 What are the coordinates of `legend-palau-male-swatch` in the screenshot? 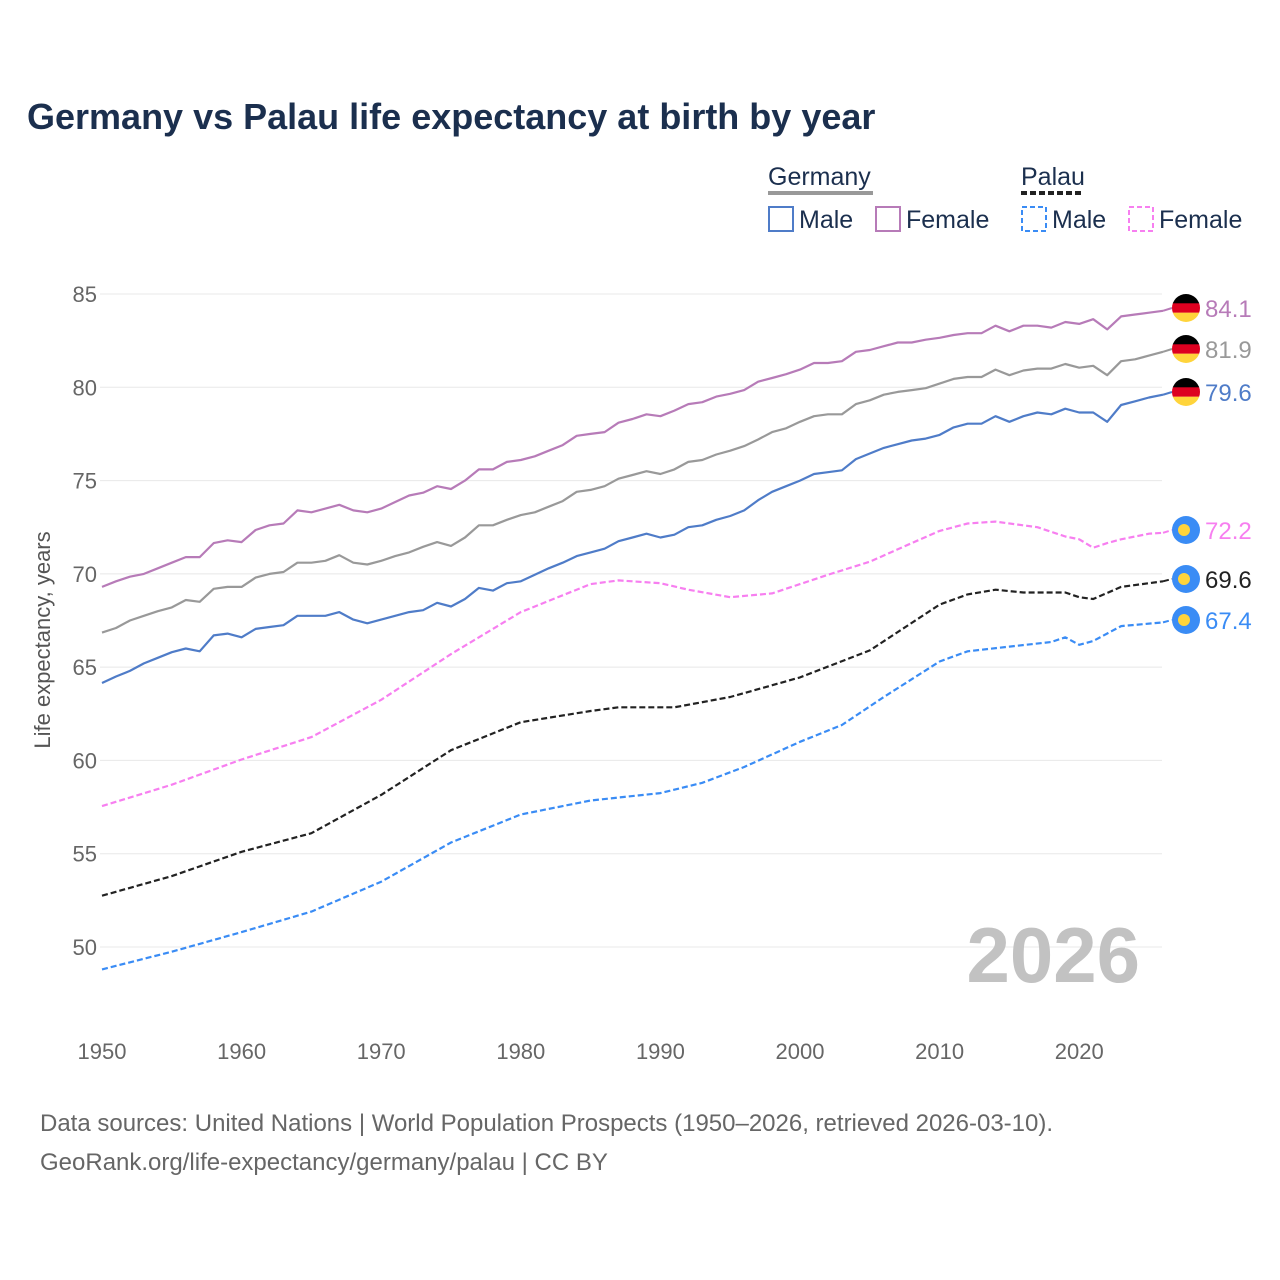 It's located at (1034, 219).